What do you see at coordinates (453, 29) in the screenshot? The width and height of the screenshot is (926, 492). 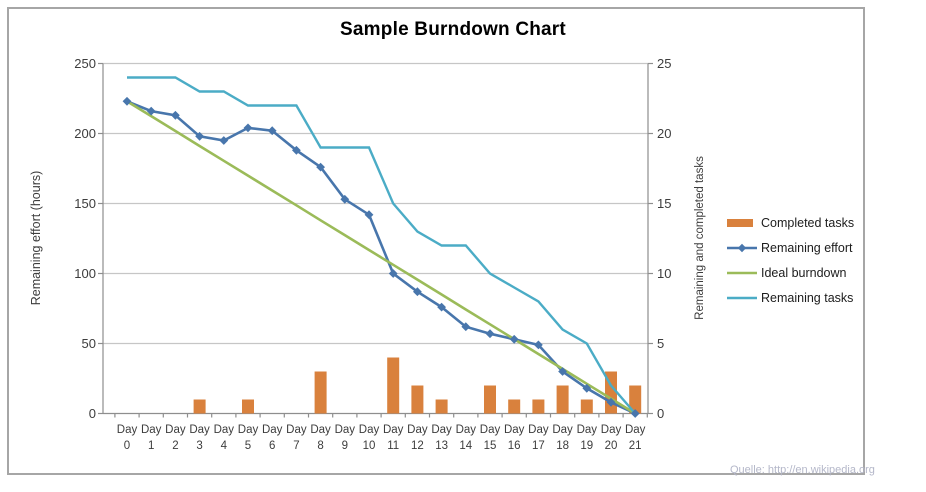 I see `chart-title: Sample Burndown Chart` at bounding box center [453, 29].